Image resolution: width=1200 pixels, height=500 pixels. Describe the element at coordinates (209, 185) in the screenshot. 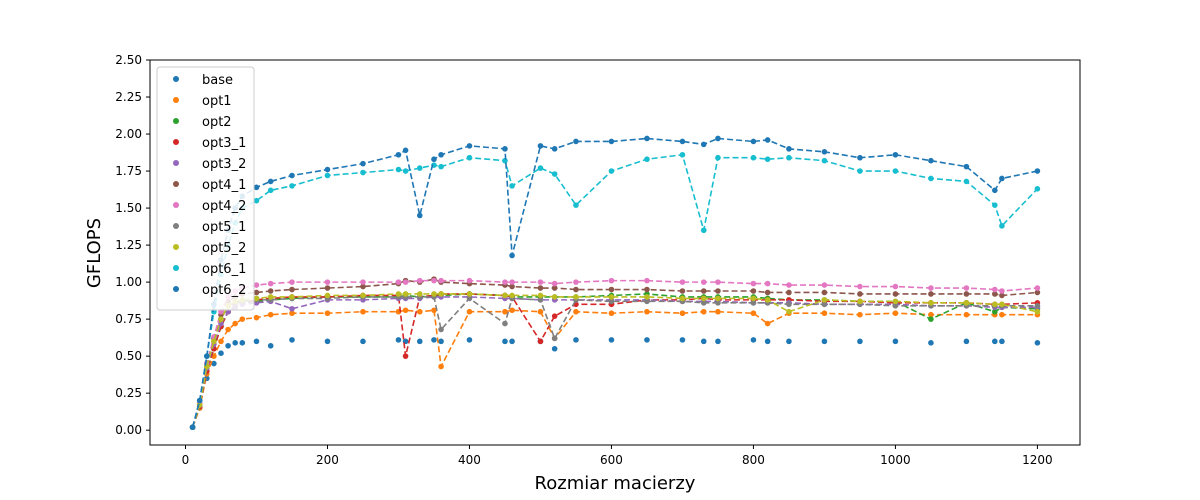

I see `legend-item-opt4_1: opt4_1` at that location.